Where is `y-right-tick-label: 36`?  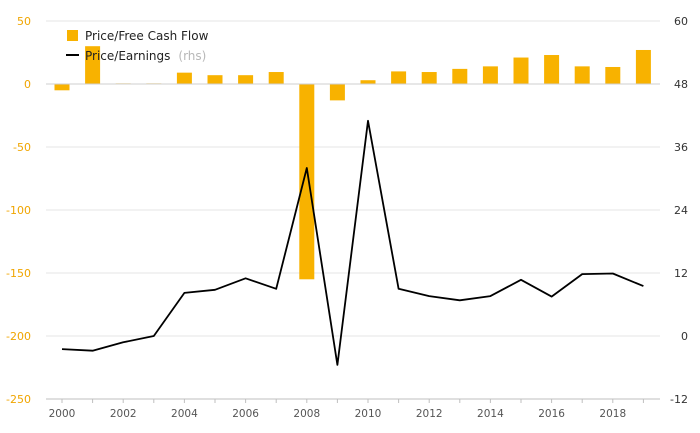 y-right-tick-label: 36 is located at coordinates (681, 147).